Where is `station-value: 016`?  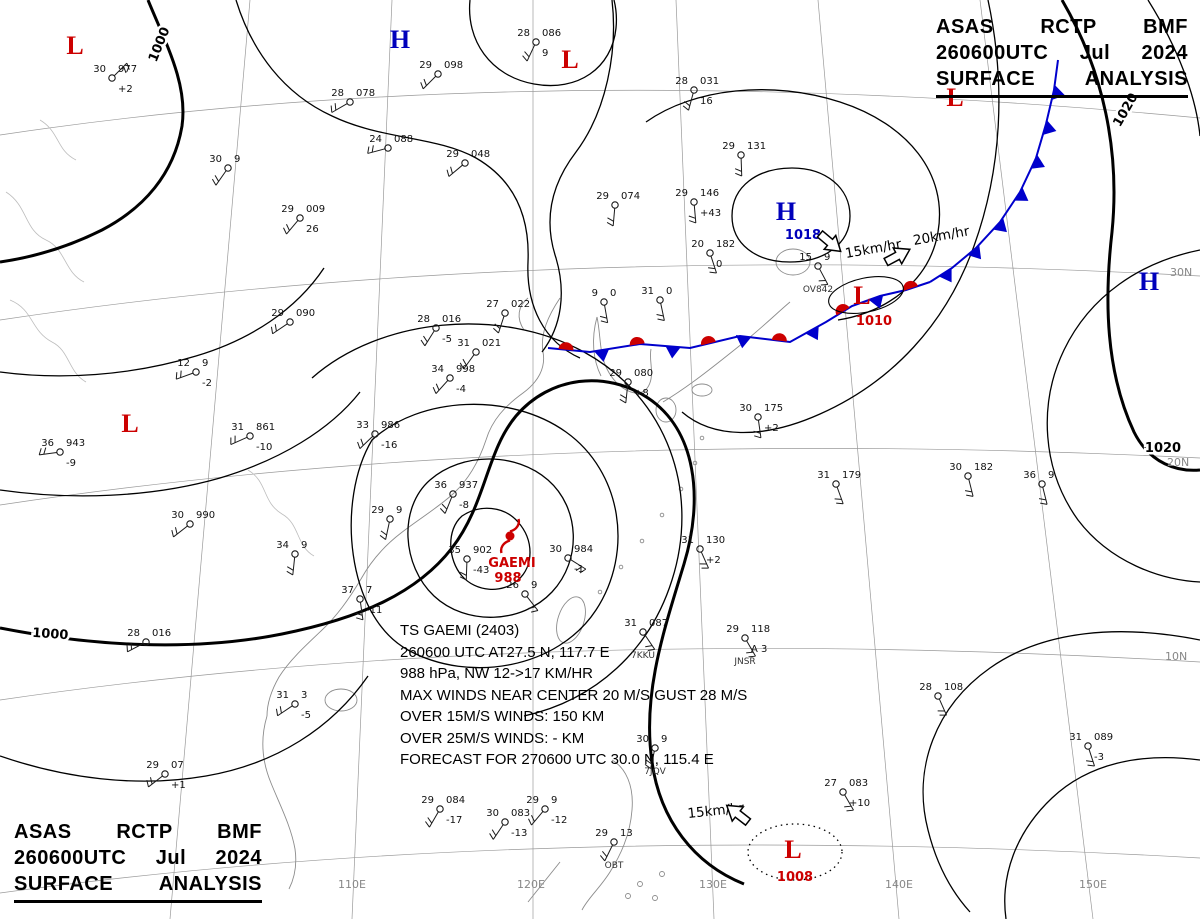
station-value: 016 is located at coordinates (451, 319).